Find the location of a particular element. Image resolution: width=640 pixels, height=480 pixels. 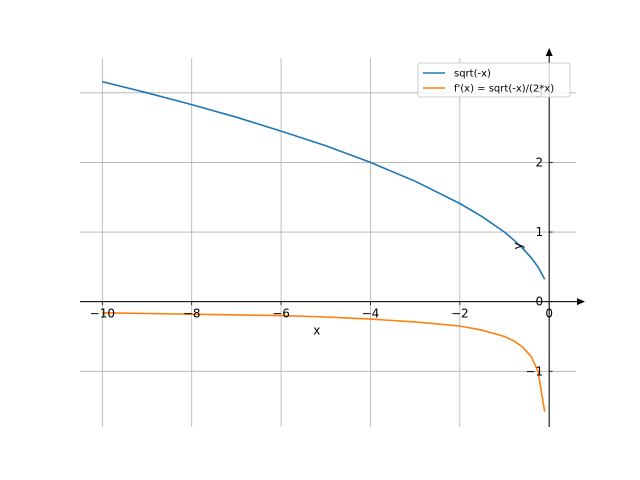

x-tick-label: −4 is located at coordinates (371, 314).